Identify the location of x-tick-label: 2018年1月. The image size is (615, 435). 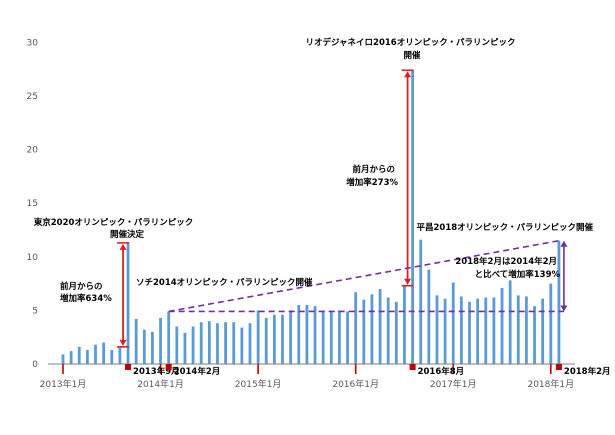
(550, 384).